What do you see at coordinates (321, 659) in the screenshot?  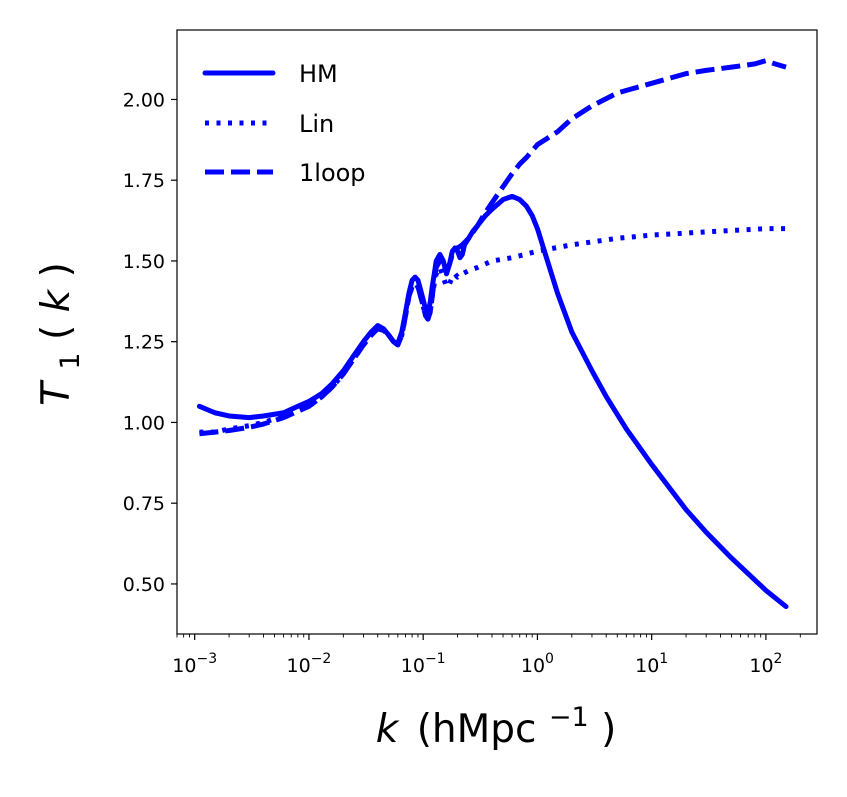 I see `x-tick-label-exponent: −2` at bounding box center [321, 659].